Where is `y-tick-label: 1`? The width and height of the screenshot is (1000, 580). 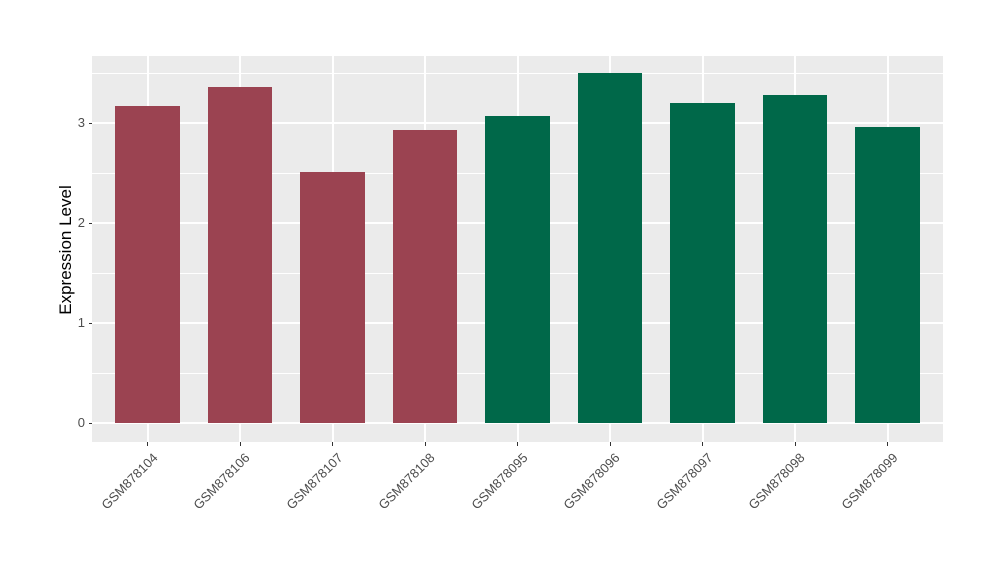
y-tick-label: 1 is located at coordinates (81, 322).